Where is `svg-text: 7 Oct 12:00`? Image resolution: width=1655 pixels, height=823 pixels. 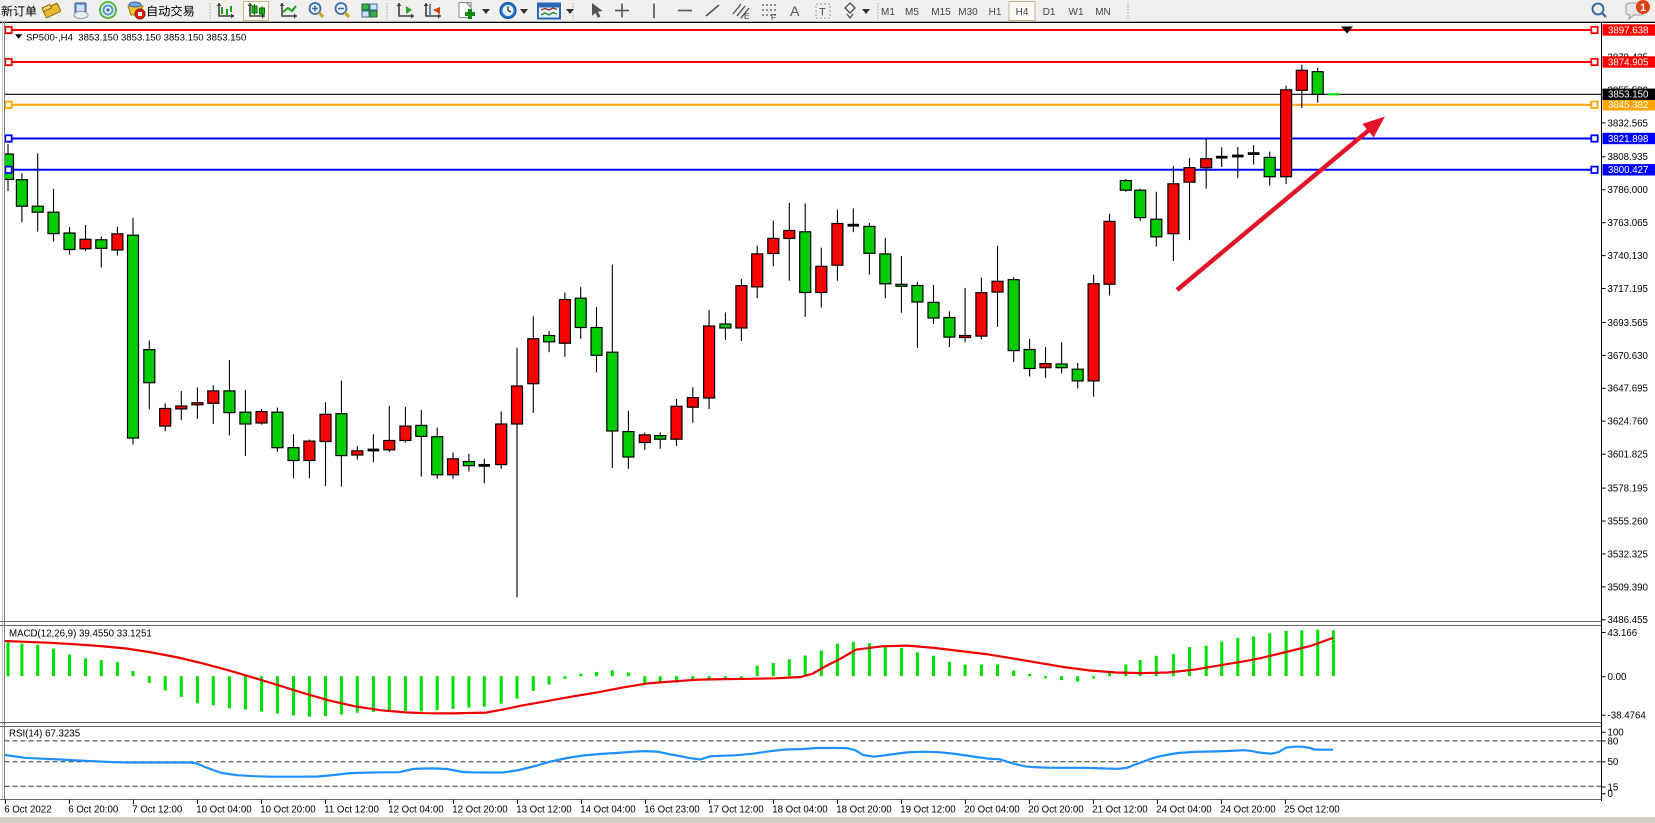
svg-text: 7 Oct 12:00 is located at coordinates (157, 810).